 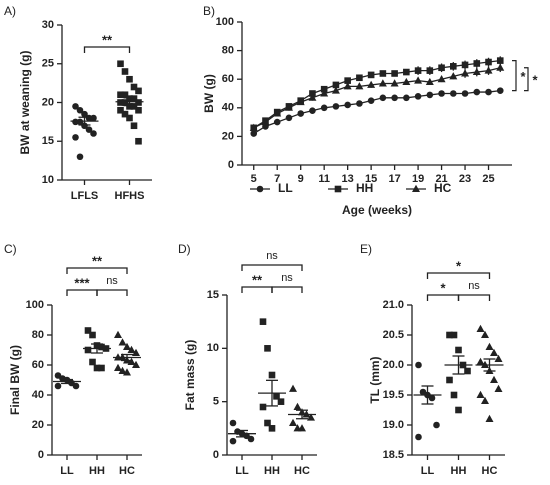 I want to click on y-tick-label: 100, so click(x=35, y=305).